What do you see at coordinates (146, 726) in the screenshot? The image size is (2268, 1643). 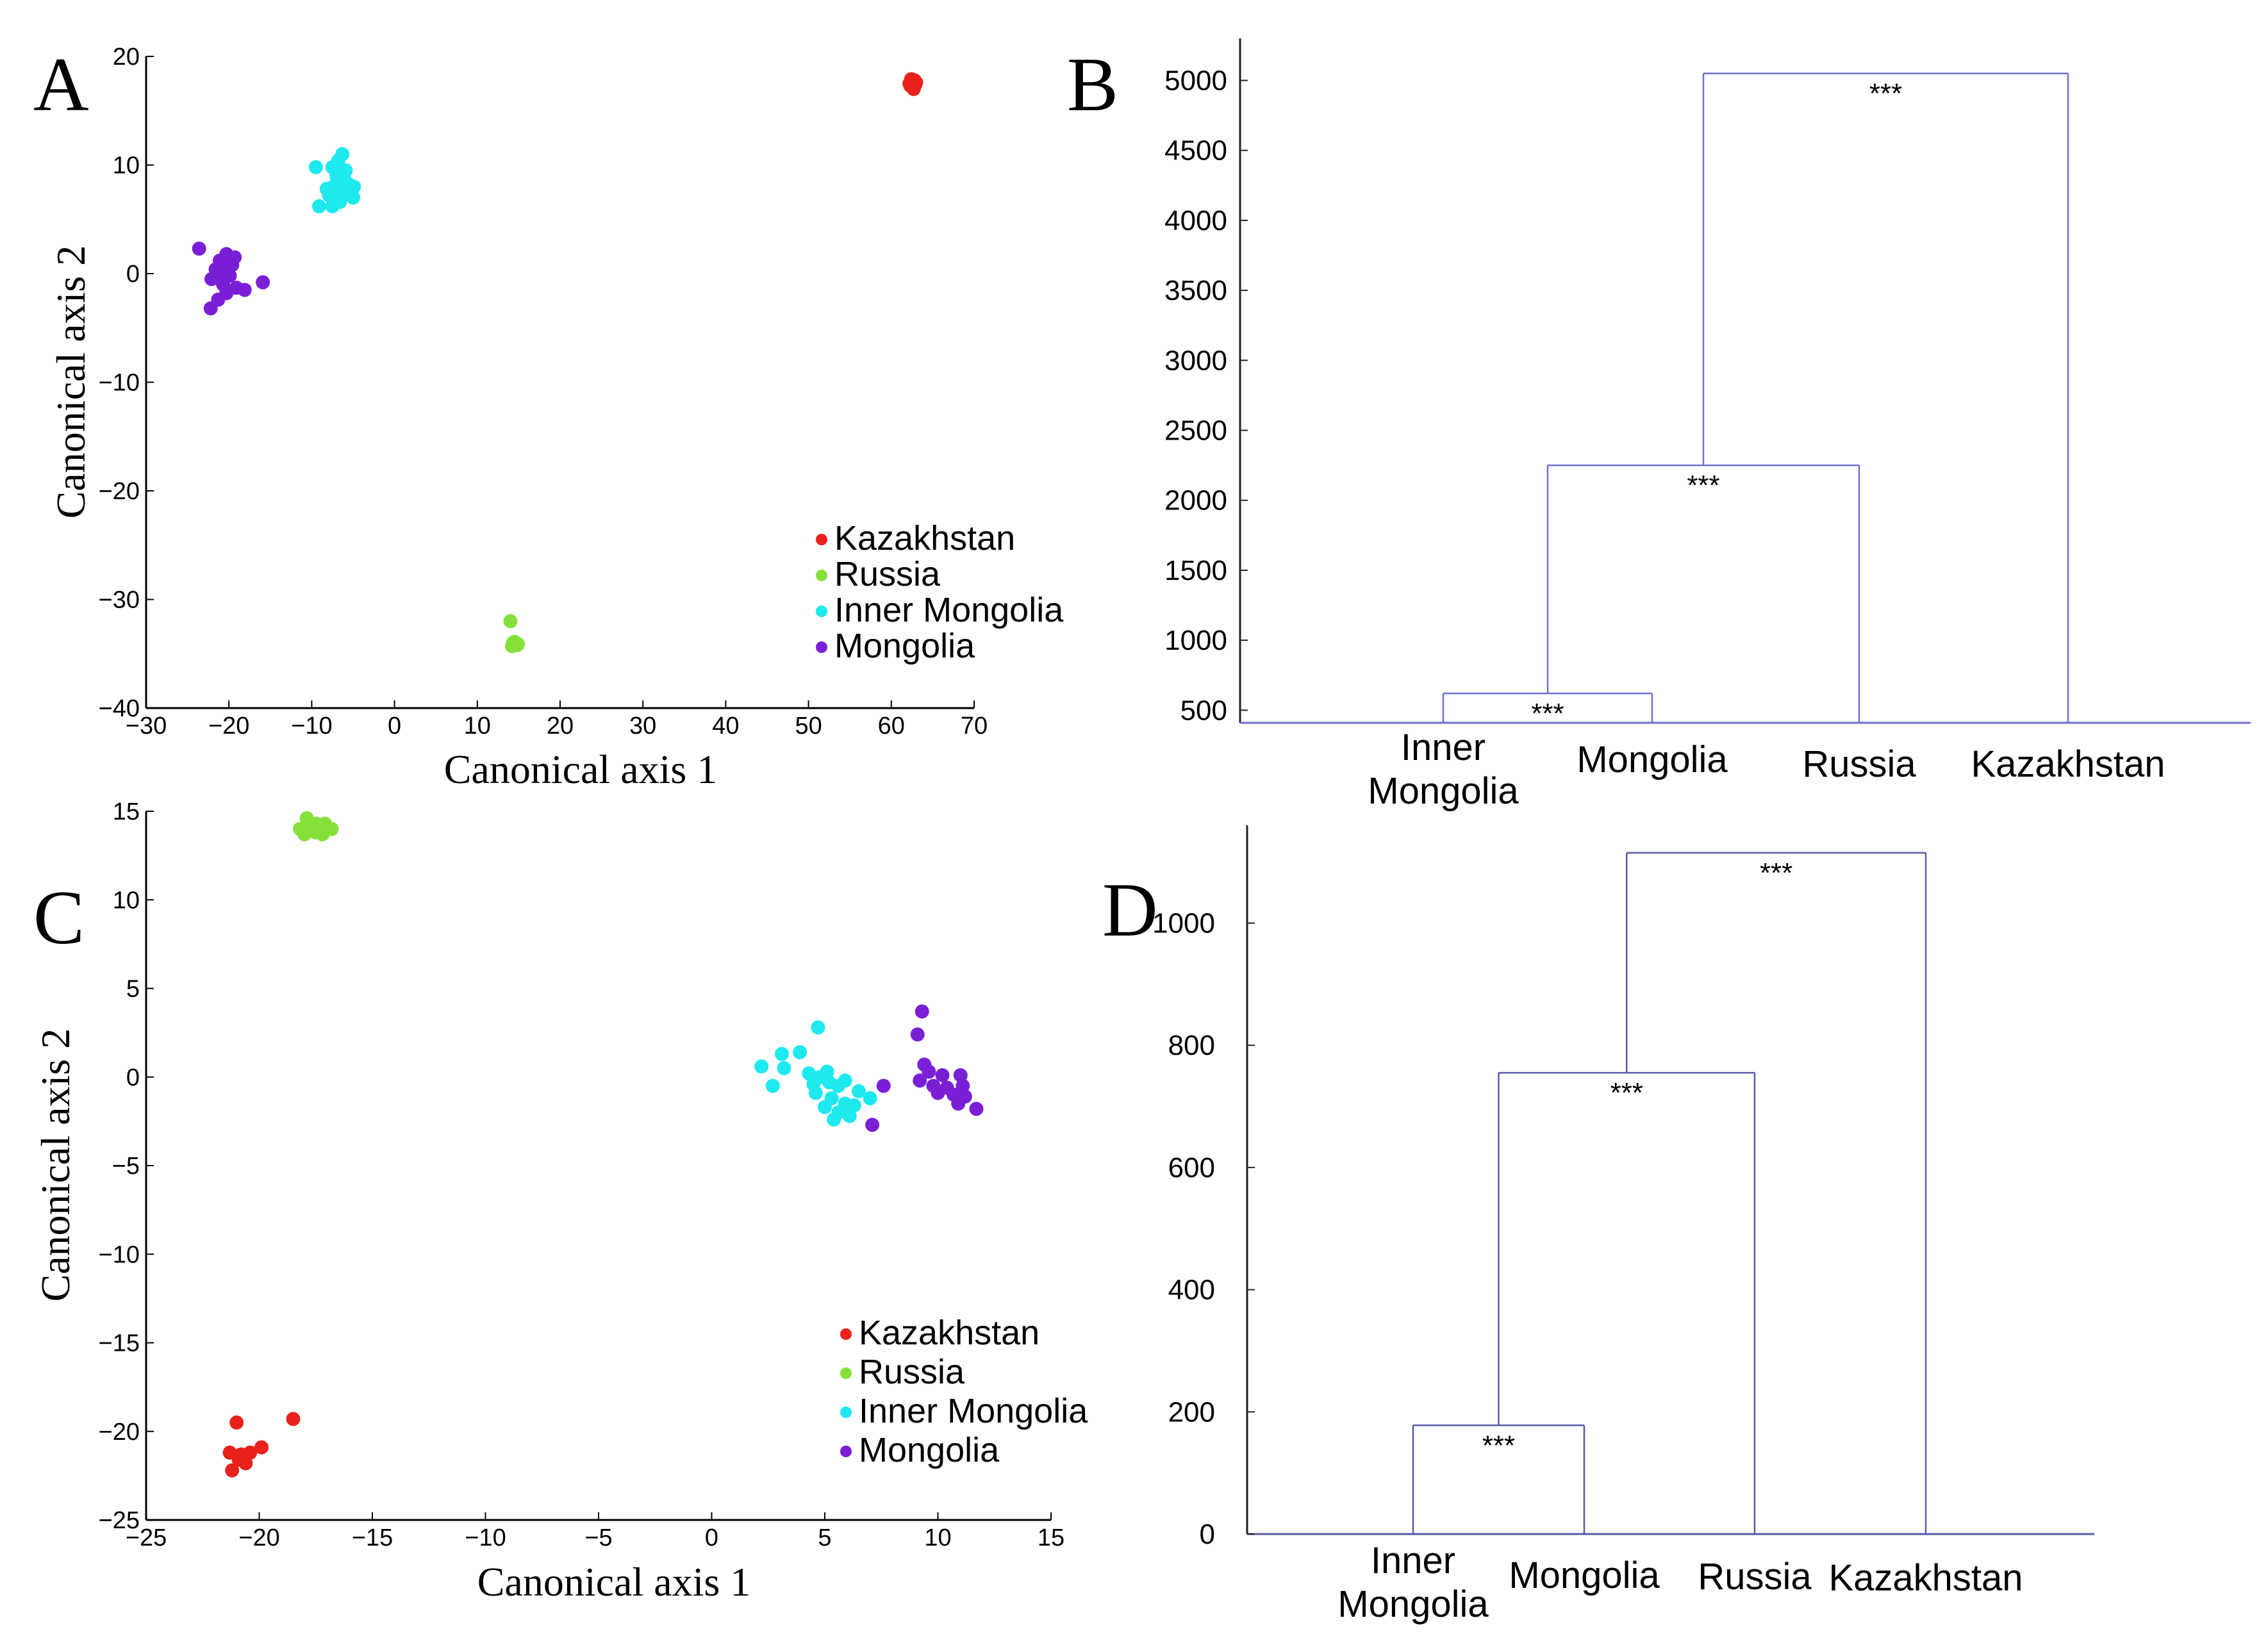 I see `x-tick-label: −30` at bounding box center [146, 726].